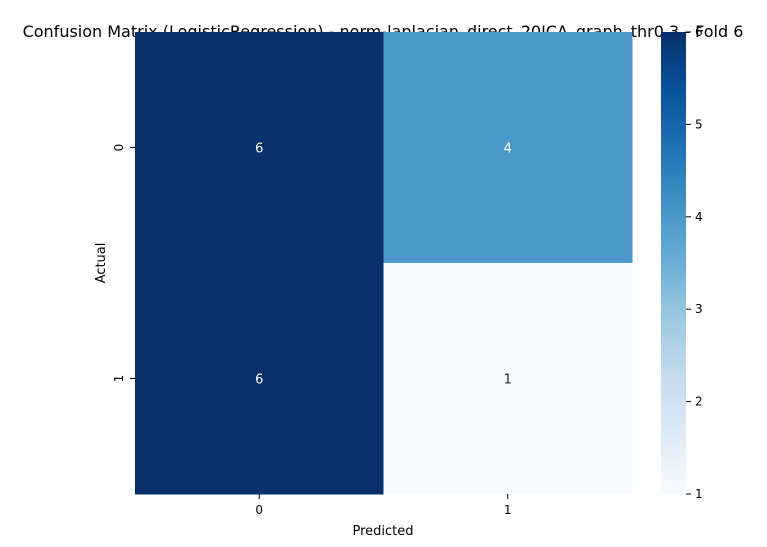  What do you see at coordinates (673, 263) in the screenshot?
I see `colorbar` at bounding box center [673, 263].